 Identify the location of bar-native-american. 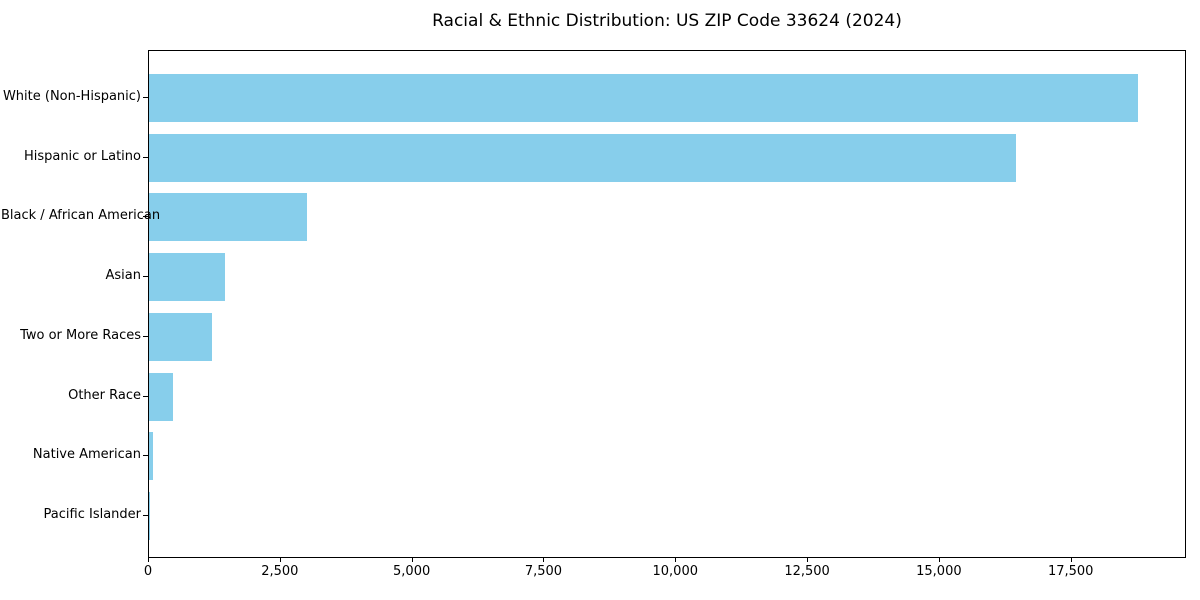
(151, 456).